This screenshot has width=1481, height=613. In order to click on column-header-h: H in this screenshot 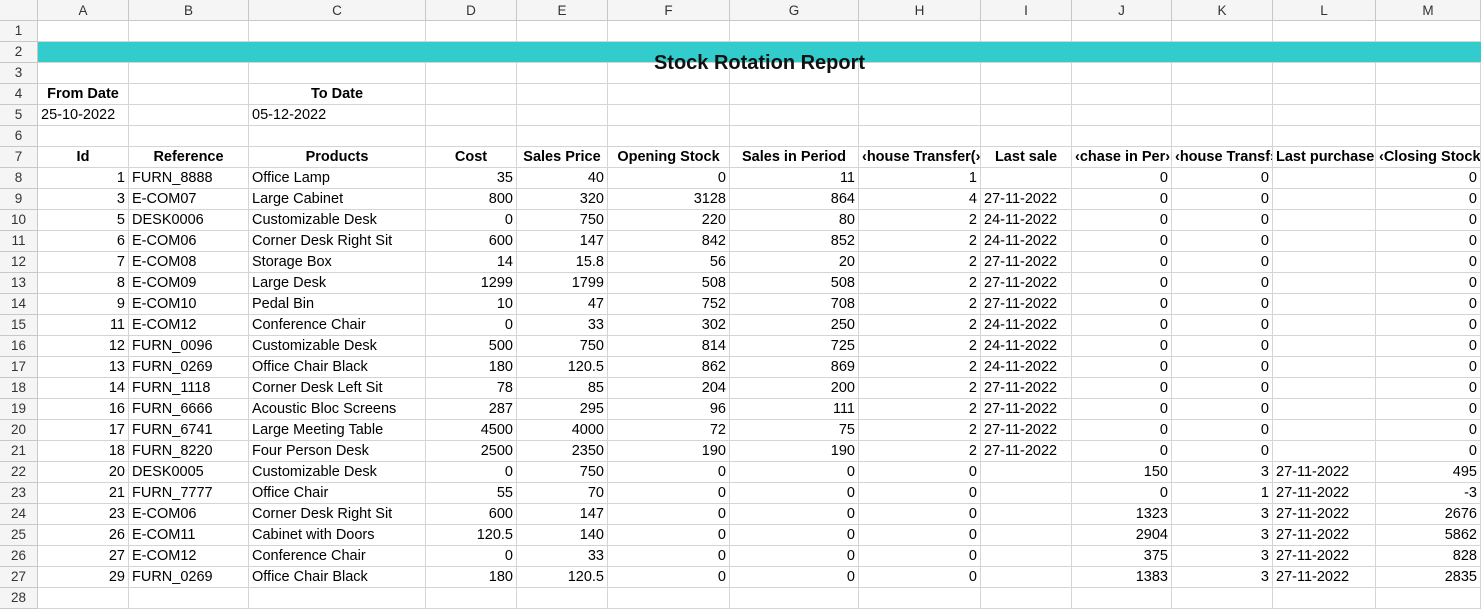, I will do `click(920, 10)`.